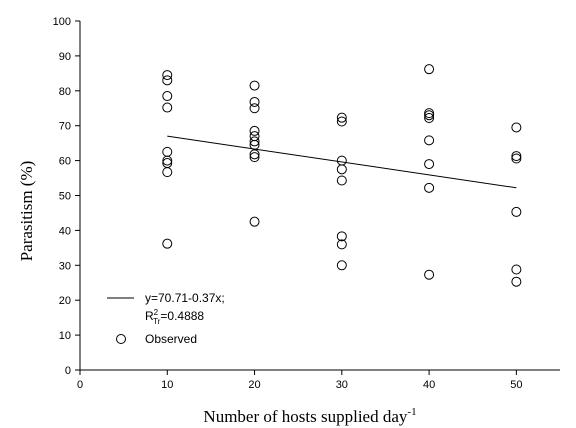  Describe the element at coordinates (516, 385) in the screenshot. I see `x-tick-label: 50` at that location.